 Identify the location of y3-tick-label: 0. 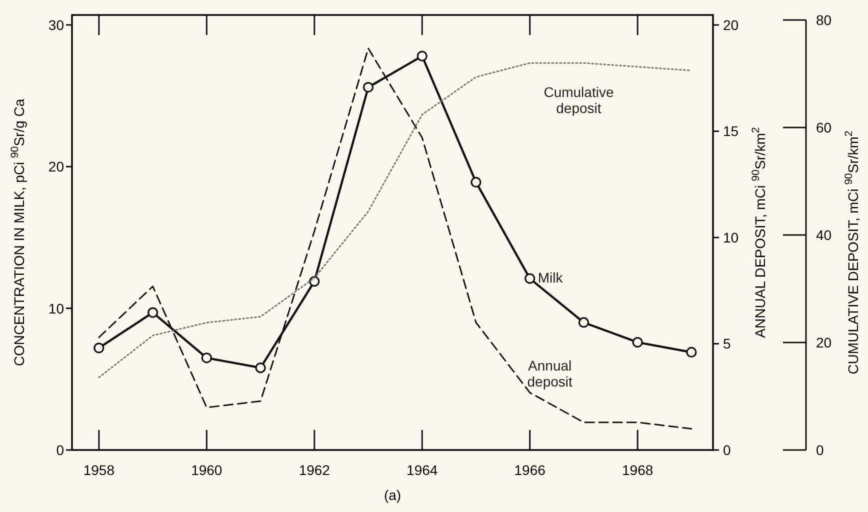
(820, 450).